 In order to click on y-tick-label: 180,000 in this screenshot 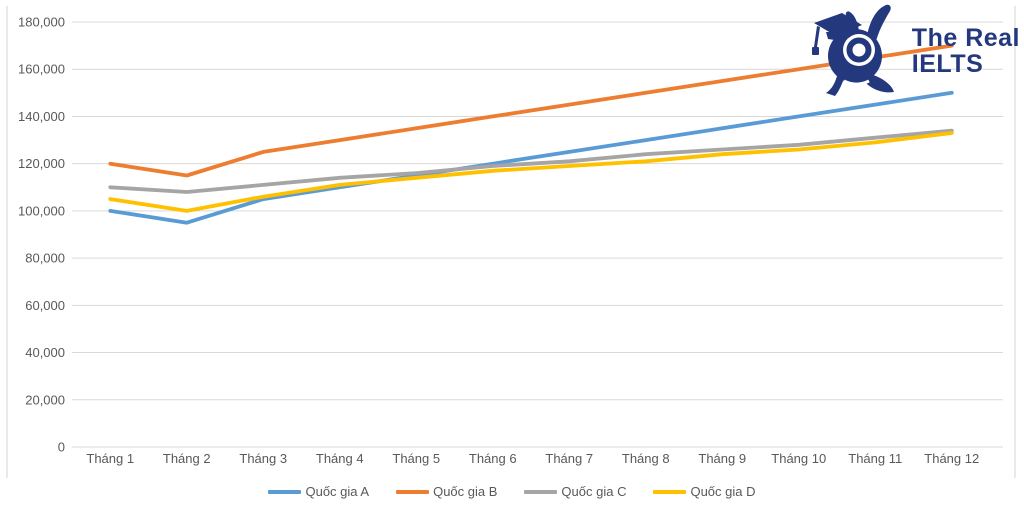, I will do `click(41, 22)`.